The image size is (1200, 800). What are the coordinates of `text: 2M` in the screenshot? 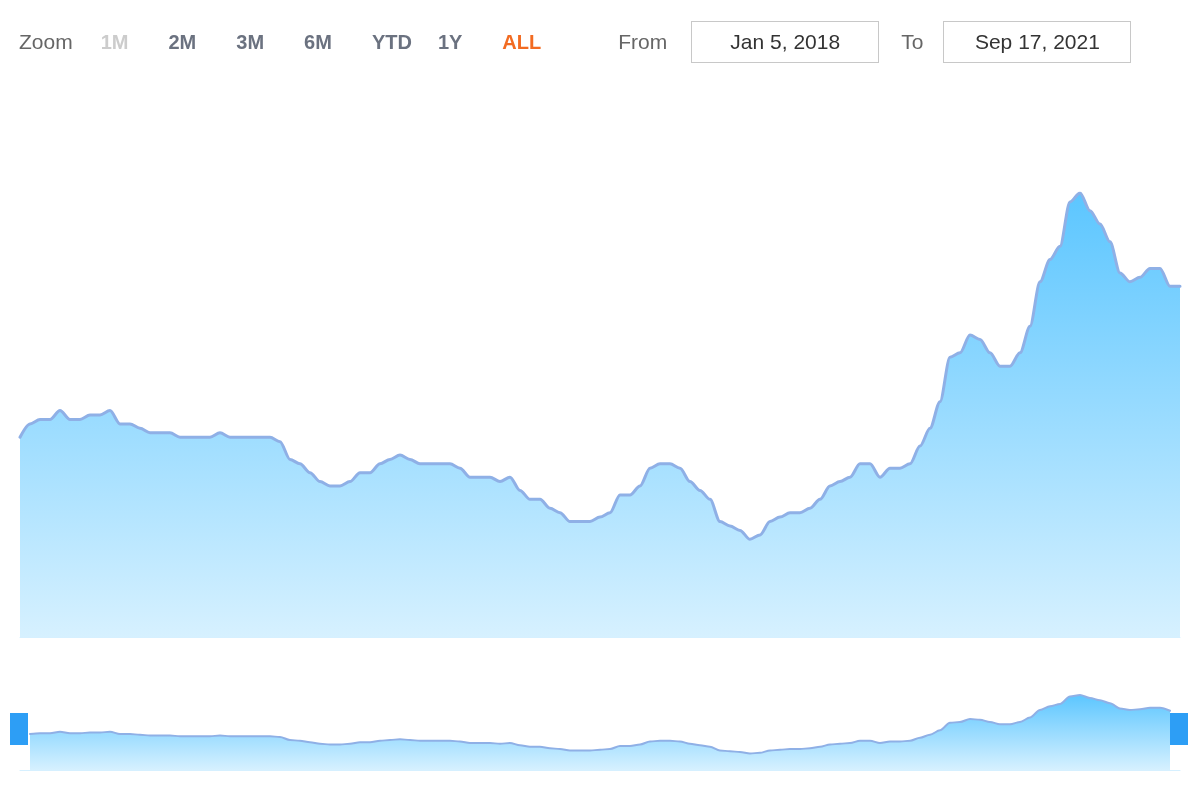 It's located at (182, 42).